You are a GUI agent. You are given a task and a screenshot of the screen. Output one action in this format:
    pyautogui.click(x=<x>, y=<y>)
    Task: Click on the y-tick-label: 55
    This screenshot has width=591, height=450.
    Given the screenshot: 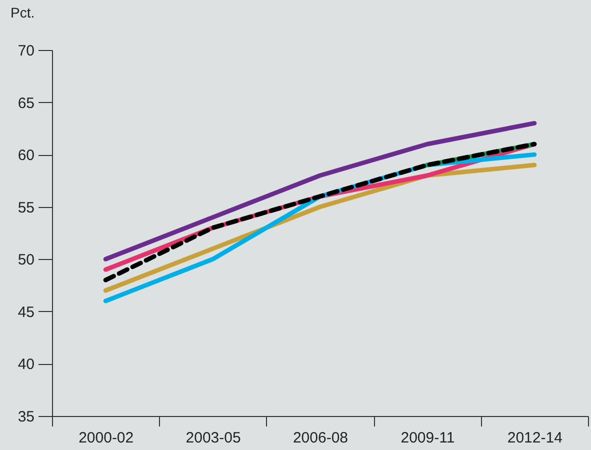 What is the action you would take?
    pyautogui.click(x=26, y=207)
    